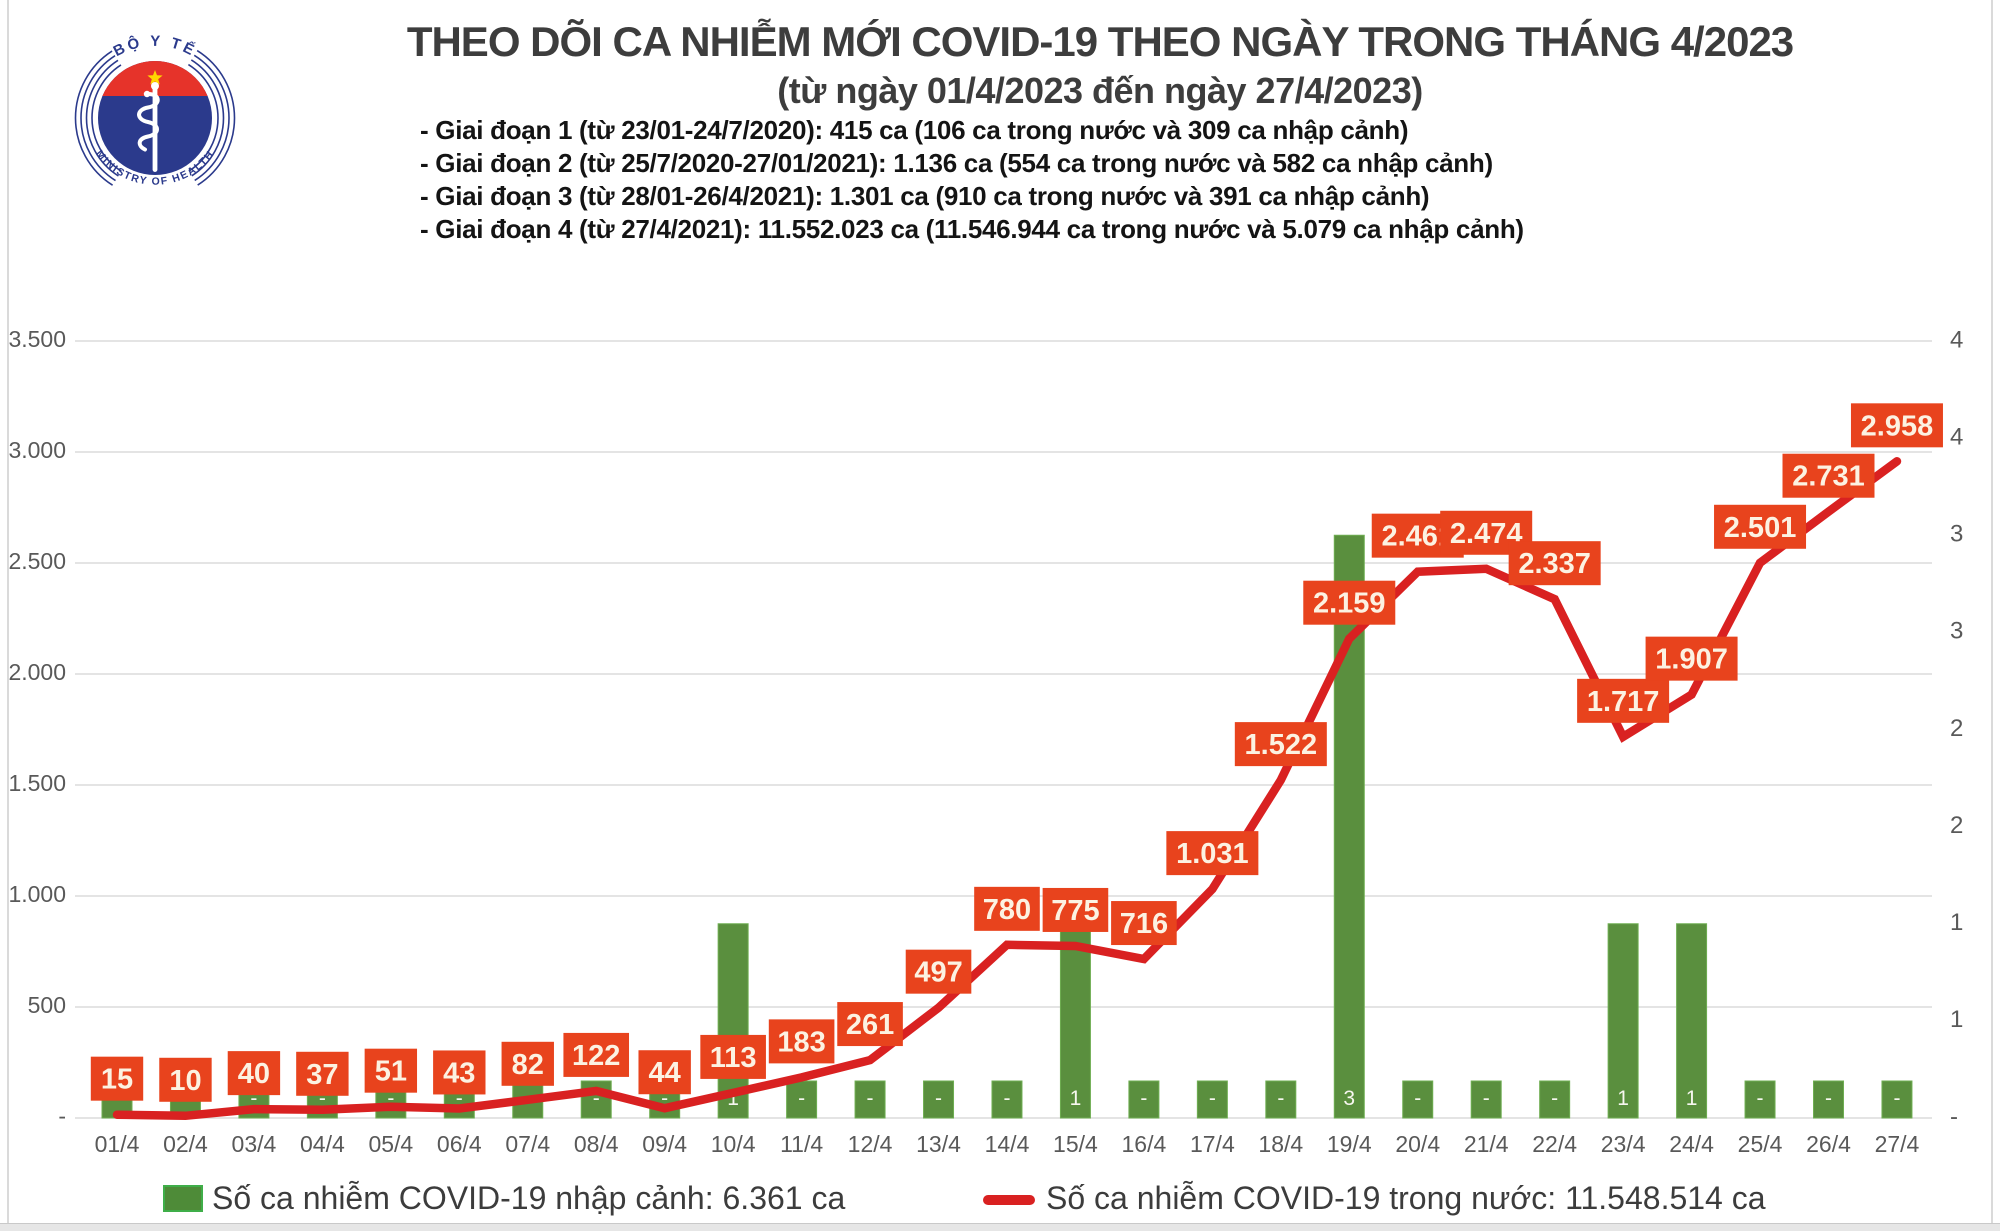 The image size is (2000, 1231). I want to click on x-tick: 20/4, so click(1417, 1144).